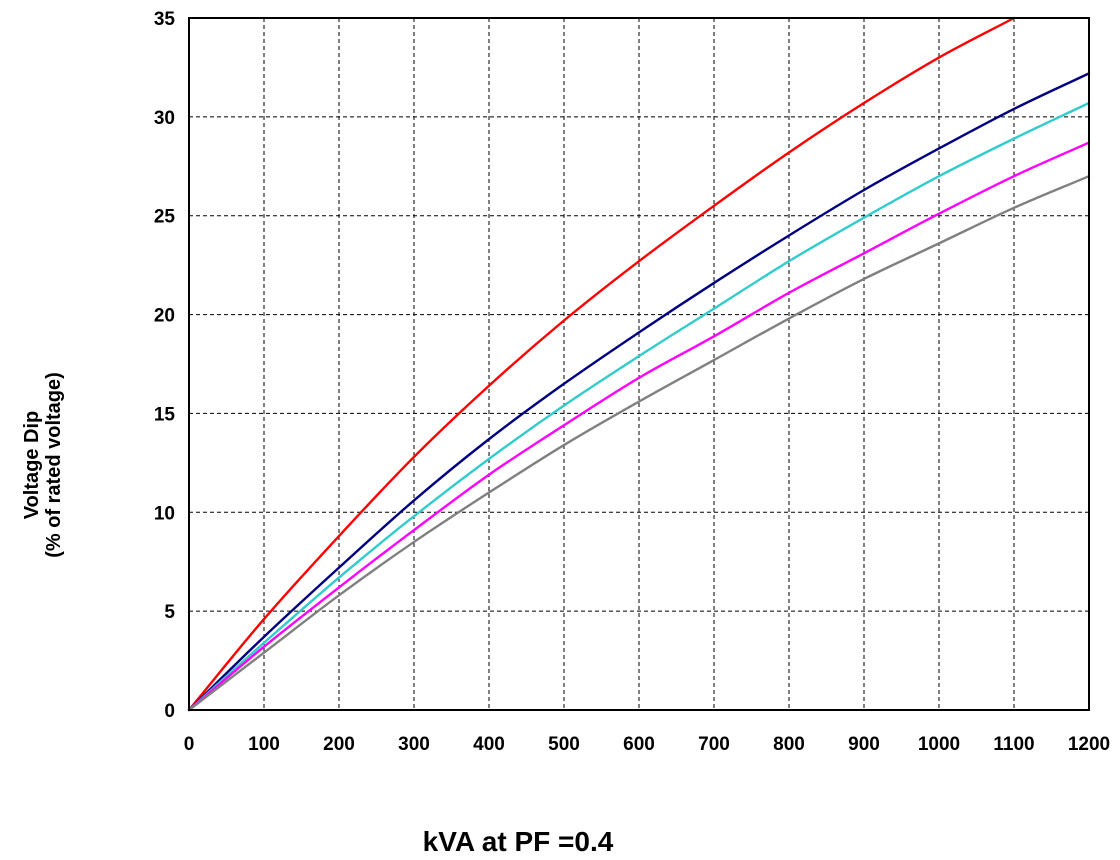 The image size is (1120, 860). Describe the element at coordinates (414, 744) in the screenshot. I see `x-tick-label: 300` at that location.